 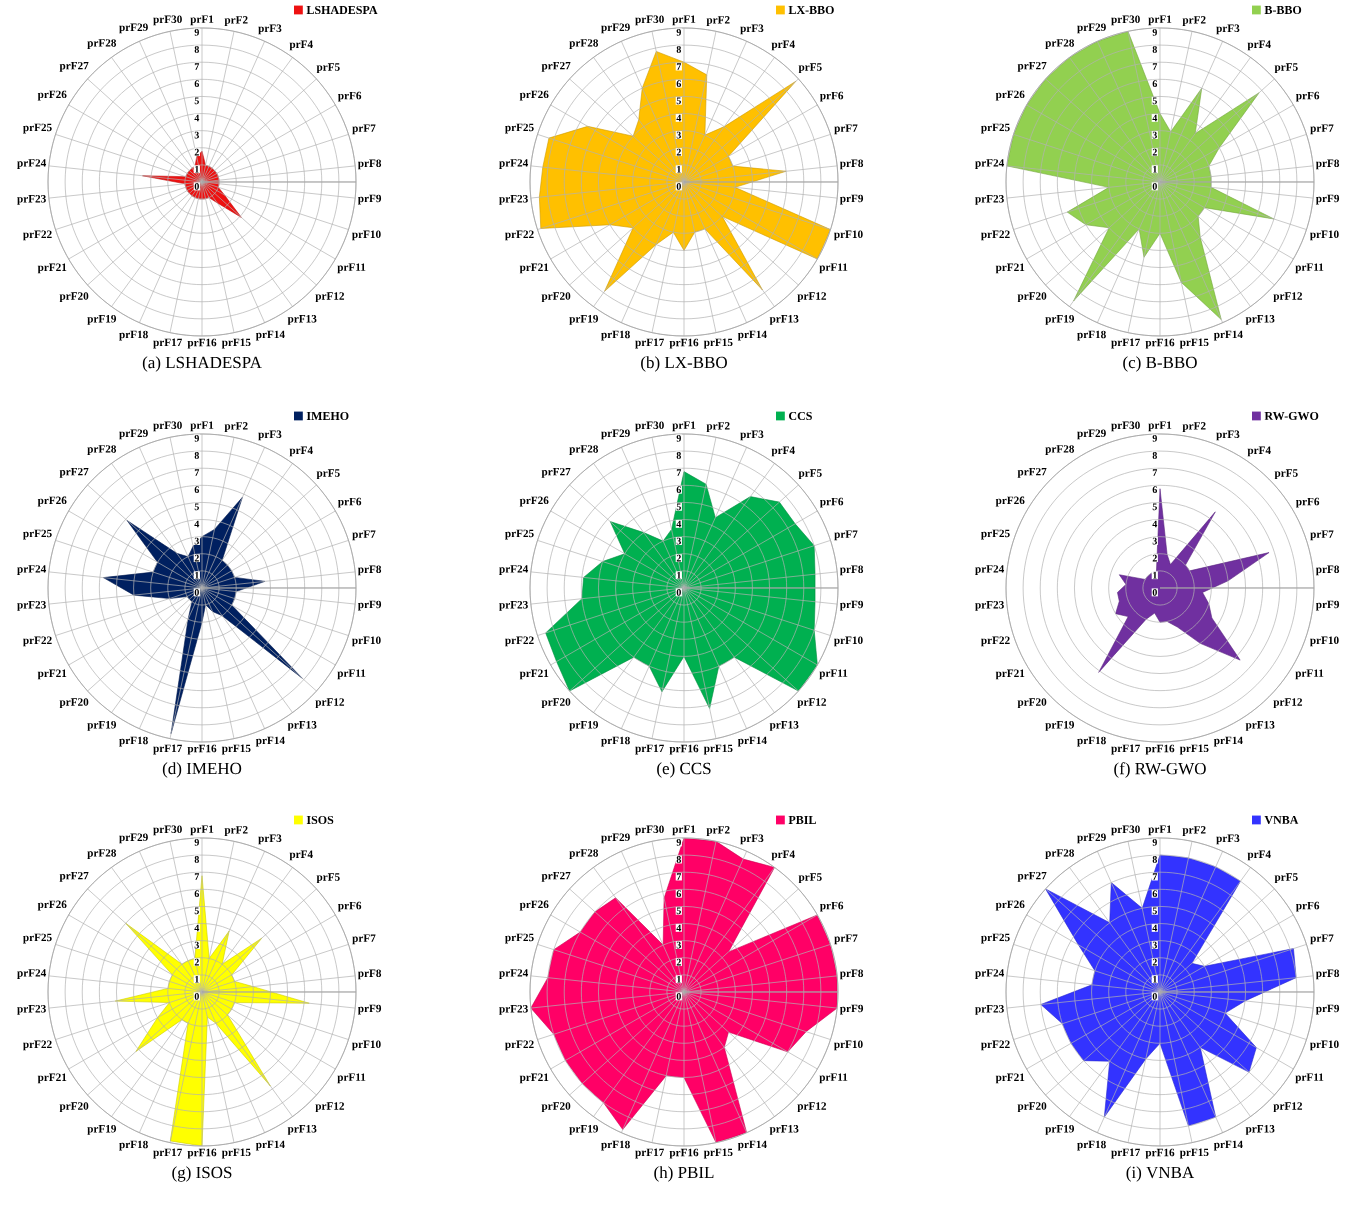 I want to click on text: (e) CCS, so click(x=684, y=770).